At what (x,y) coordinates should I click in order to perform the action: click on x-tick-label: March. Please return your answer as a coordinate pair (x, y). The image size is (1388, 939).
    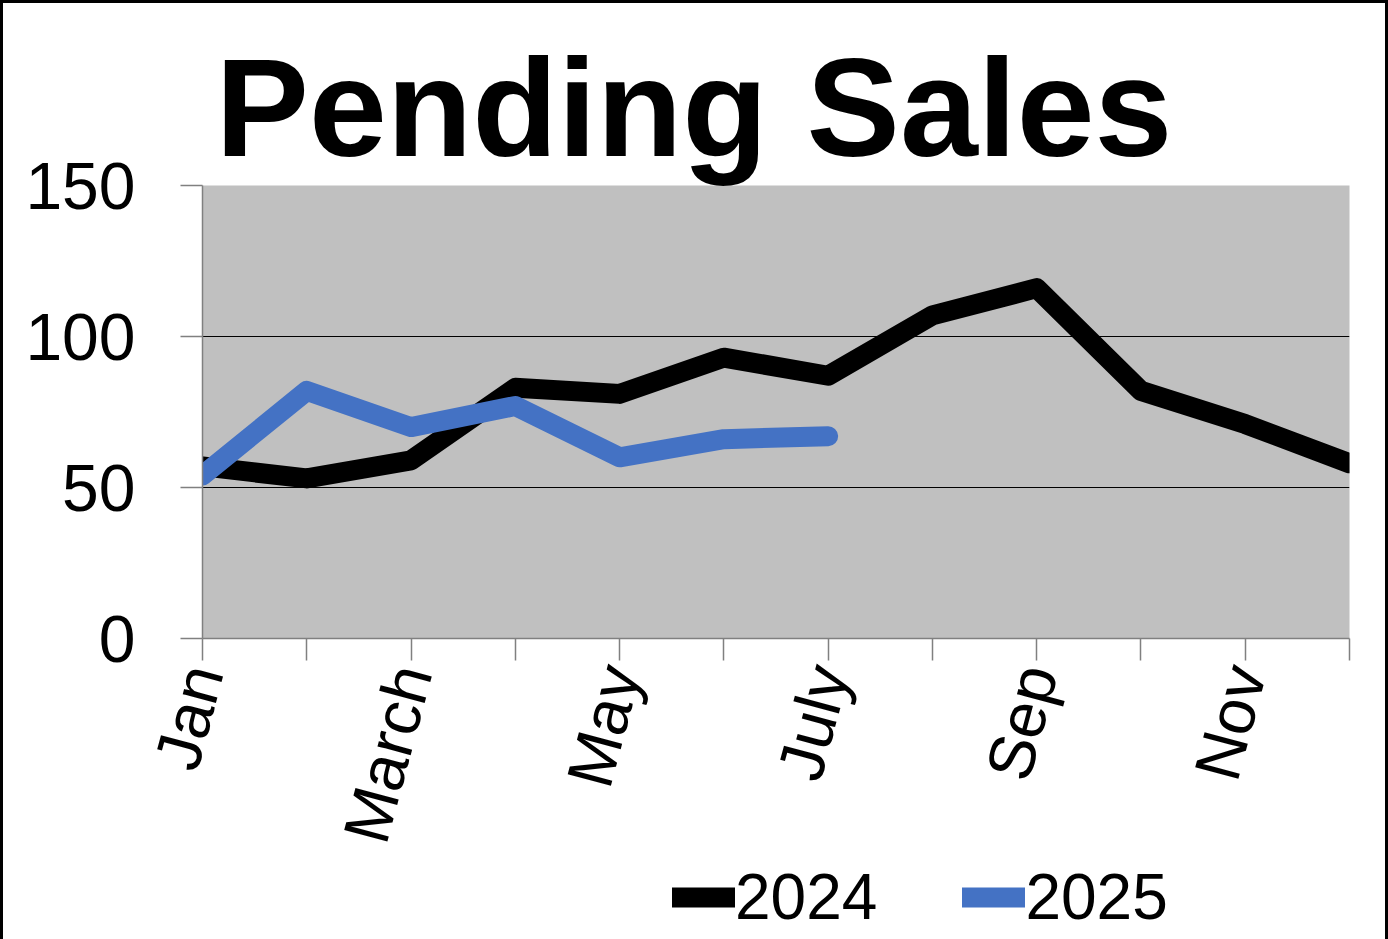
    Looking at the image, I should click on (388, 754).